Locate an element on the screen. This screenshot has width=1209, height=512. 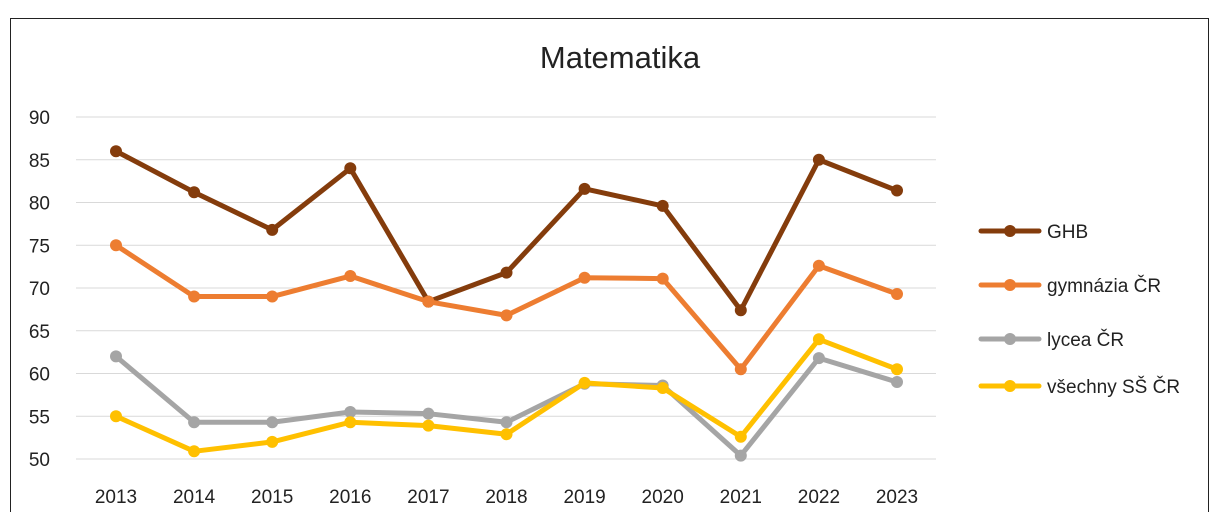
x-tick-label: 2016 is located at coordinates (350, 497).